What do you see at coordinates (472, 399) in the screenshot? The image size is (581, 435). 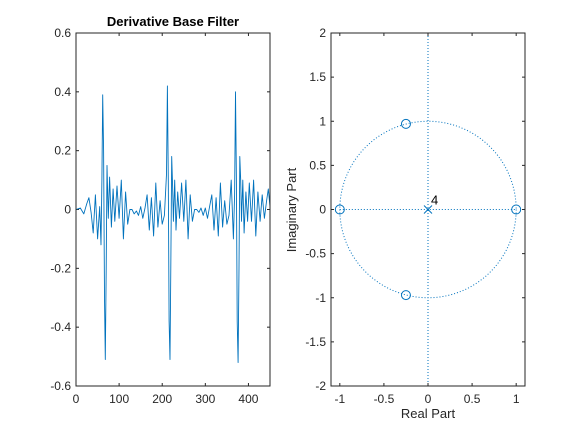 I see `x-tick-label: 0.5` at bounding box center [472, 399].